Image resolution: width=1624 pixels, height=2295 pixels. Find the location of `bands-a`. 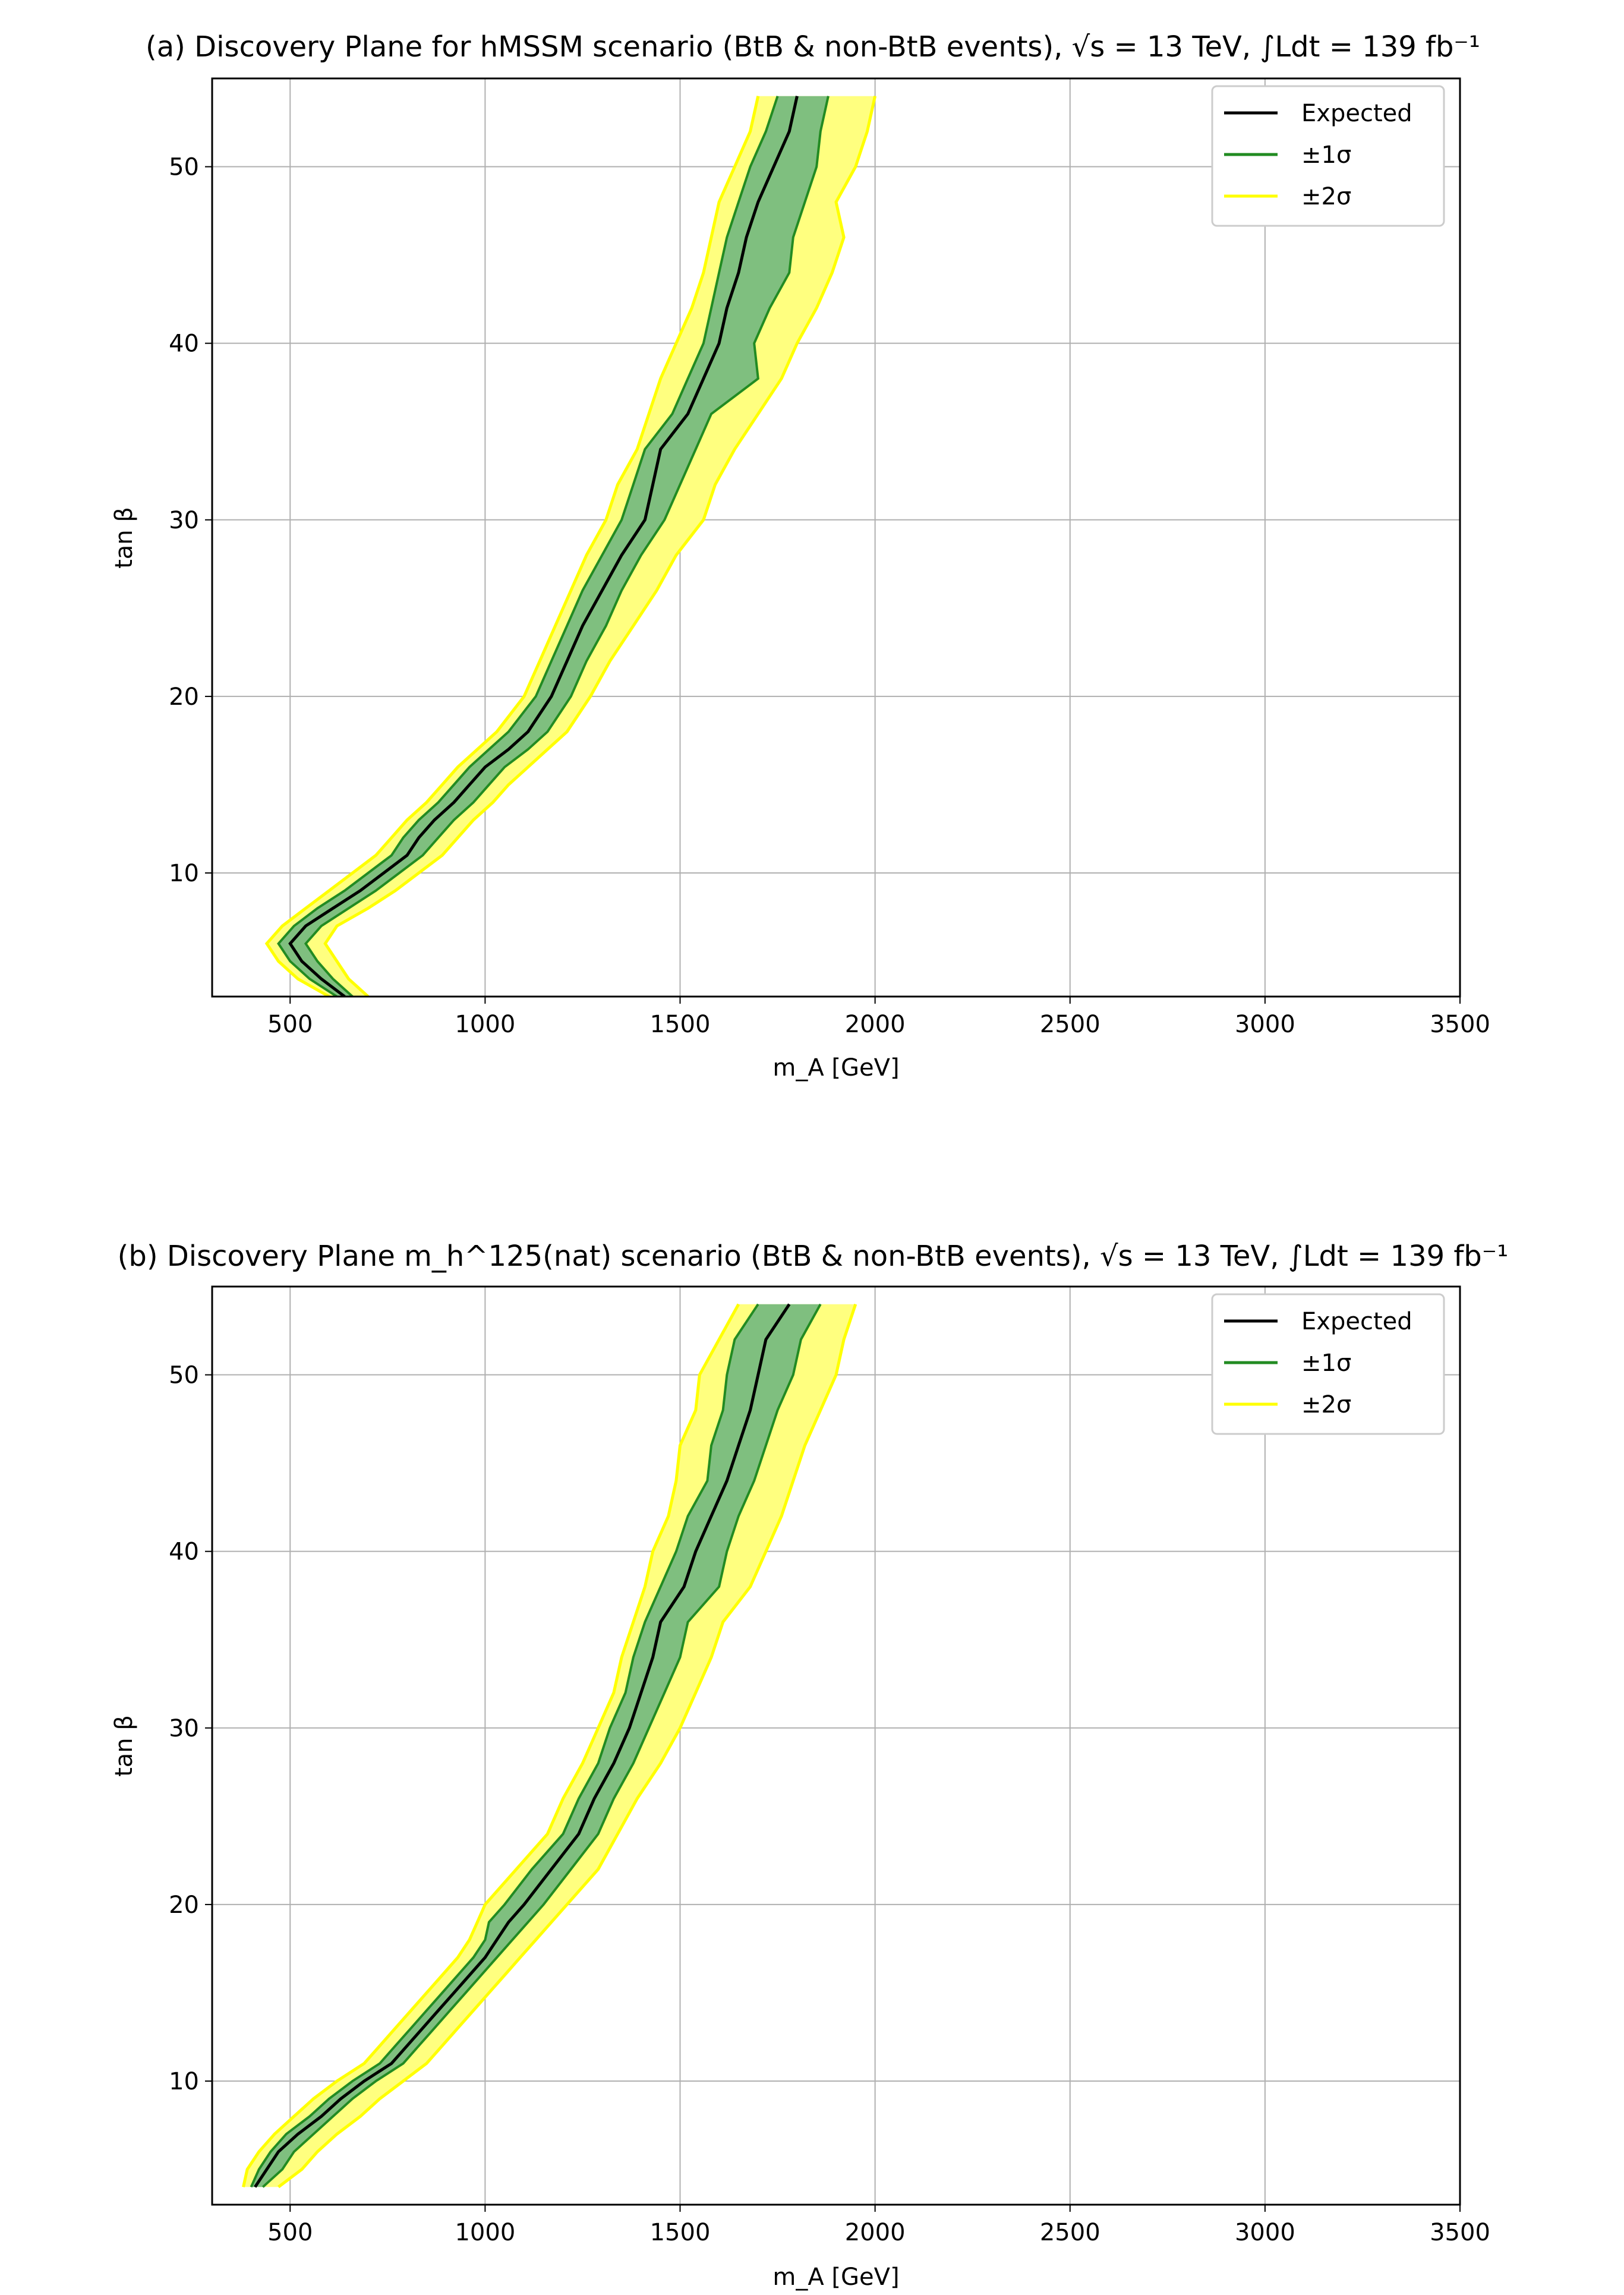

bands-a is located at coordinates (570, 546).